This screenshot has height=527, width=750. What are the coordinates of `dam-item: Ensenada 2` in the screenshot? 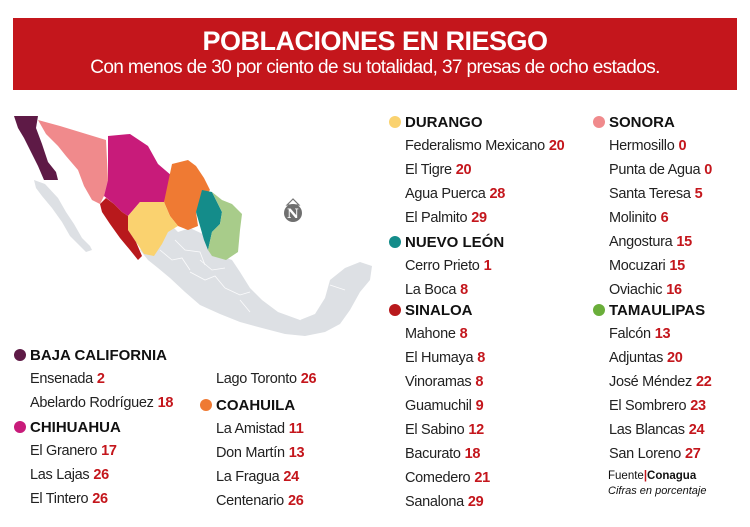 It's located at (67, 379).